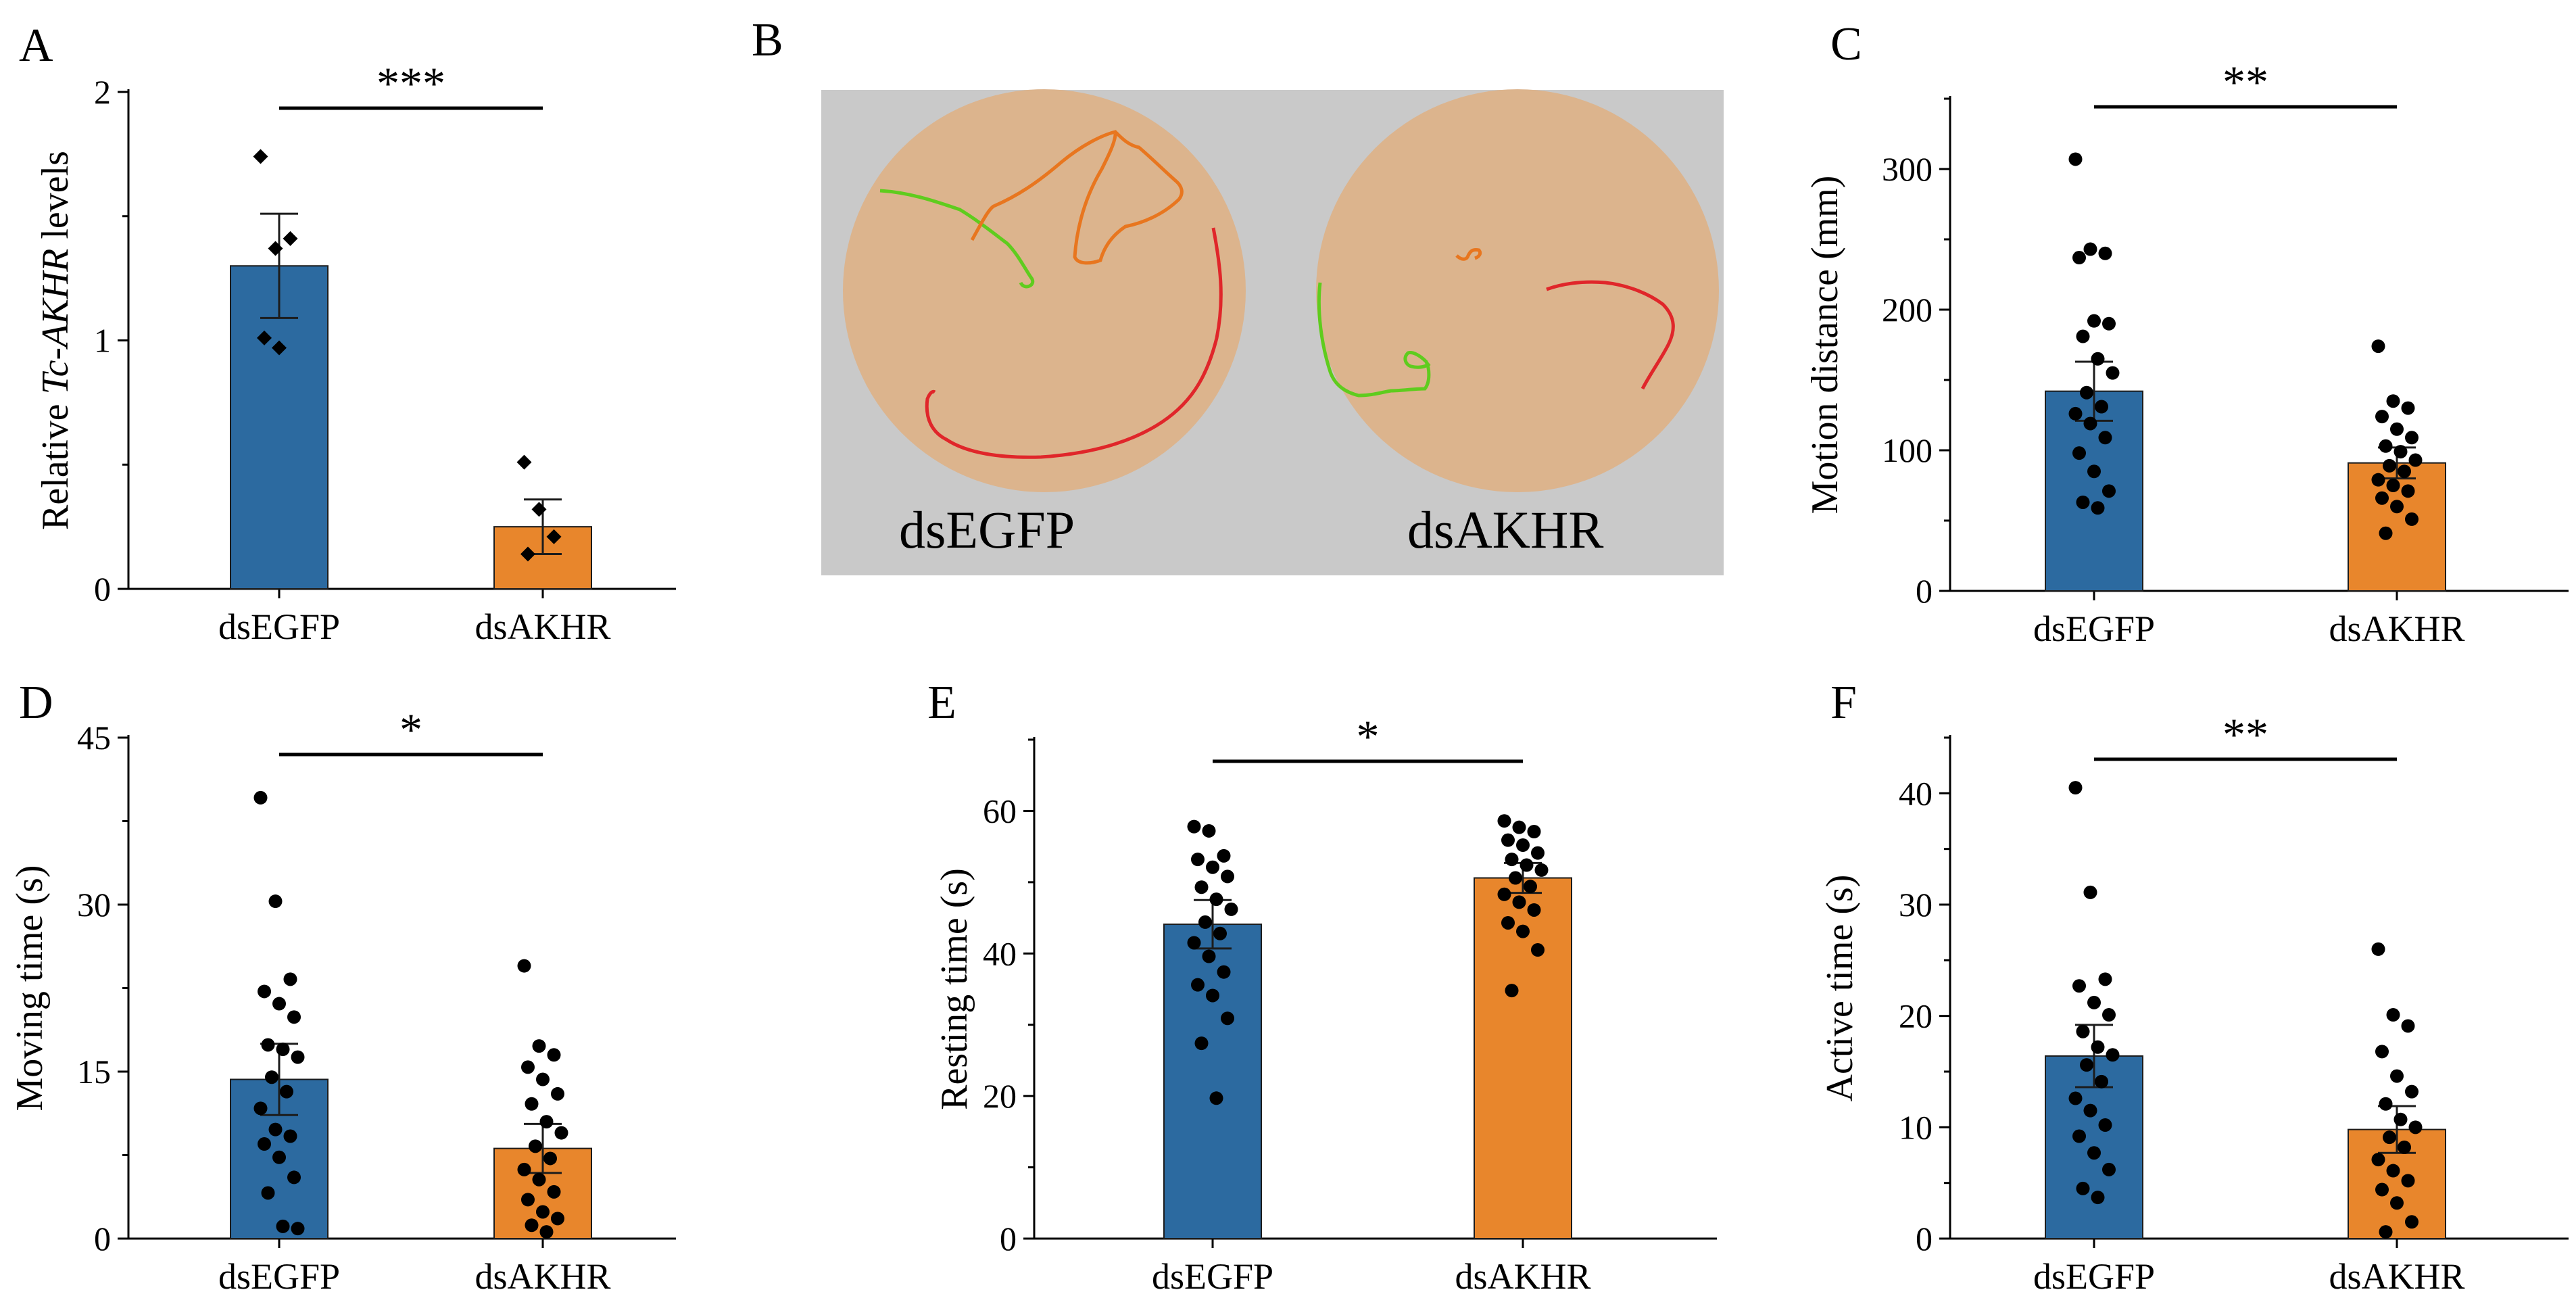 The image size is (2576, 1315). What do you see at coordinates (1077, 197) in the screenshot?
I see `track-orange-dsegfp` at bounding box center [1077, 197].